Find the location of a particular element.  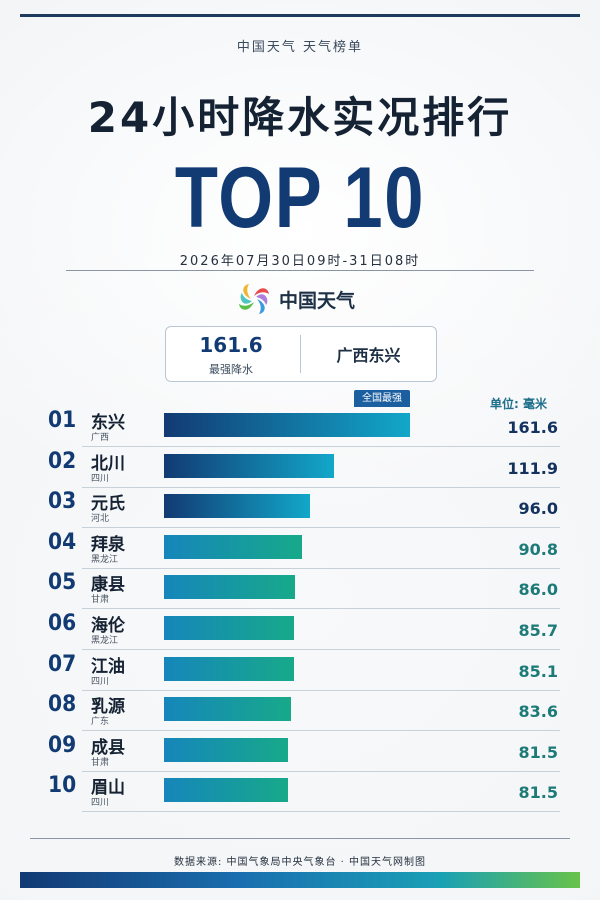

table-row: 10 眉山 四川 81.5 is located at coordinates (300, 793).